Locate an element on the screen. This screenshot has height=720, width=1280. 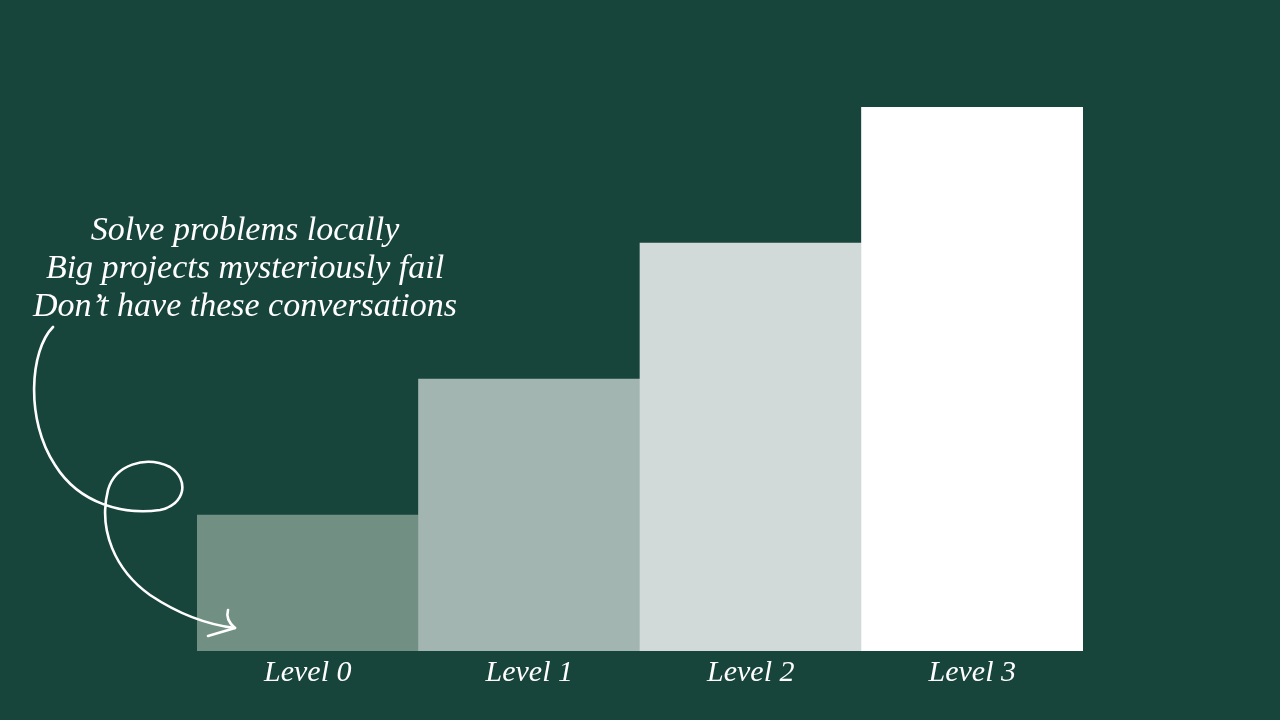
x-tick-label: Level 1 is located at coordinates (528, 670).